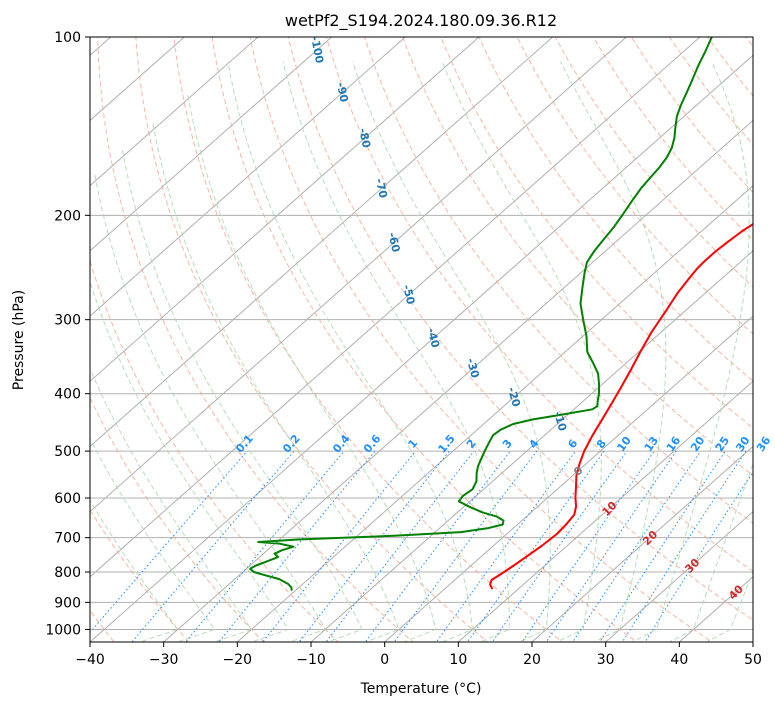  What do you see at coordinates (446, 443) in the screenshot?
I see `mixing-ratio-label: 1.5` at bounding box center [446, 443].